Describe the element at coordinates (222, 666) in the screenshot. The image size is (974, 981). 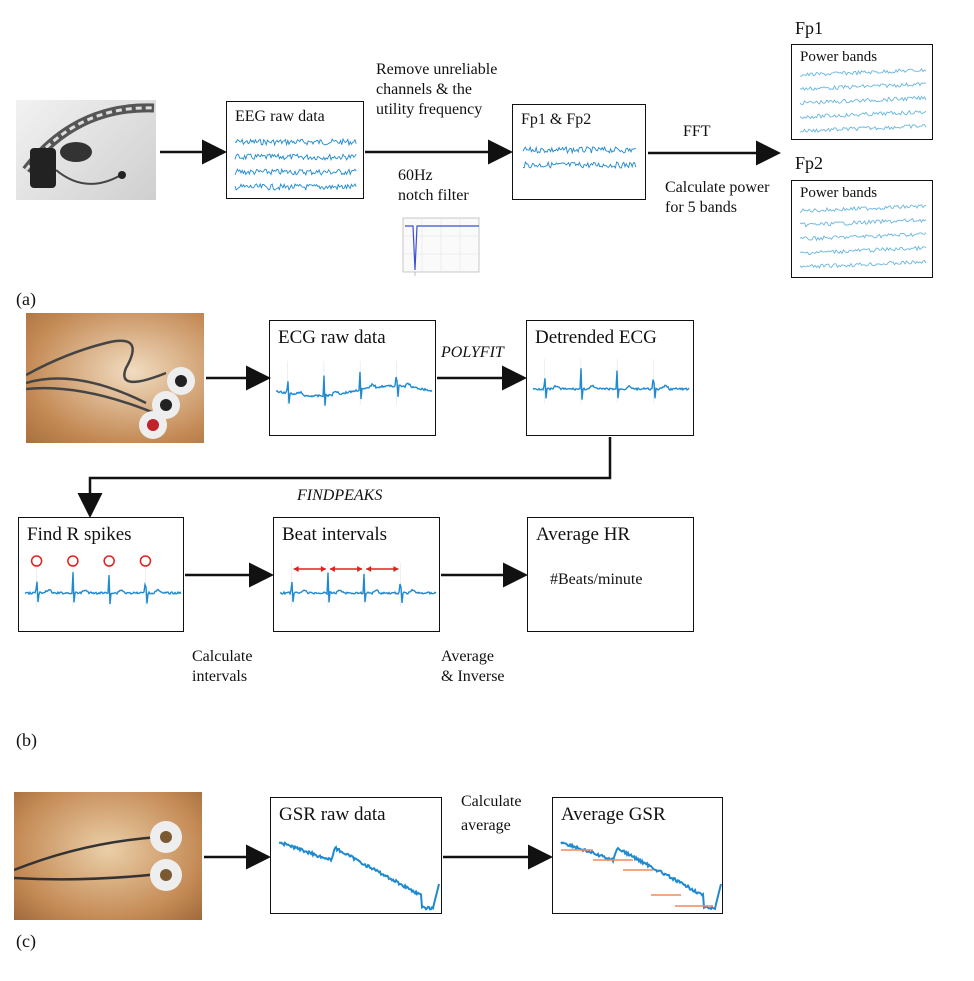
I see `calc-intervals-label: Calculate intervals` at that location.